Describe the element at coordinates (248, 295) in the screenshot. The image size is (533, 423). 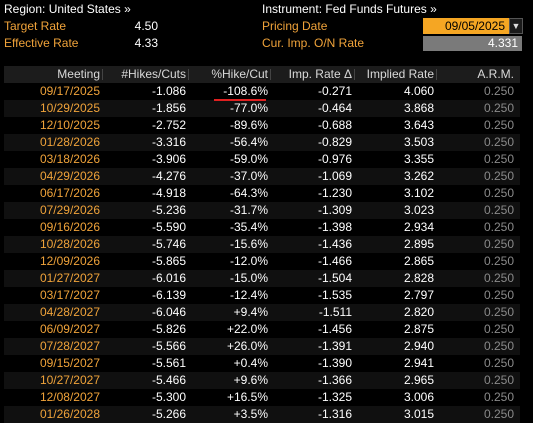
I see `pct-hike-cut-value: -12.4%` at that location.